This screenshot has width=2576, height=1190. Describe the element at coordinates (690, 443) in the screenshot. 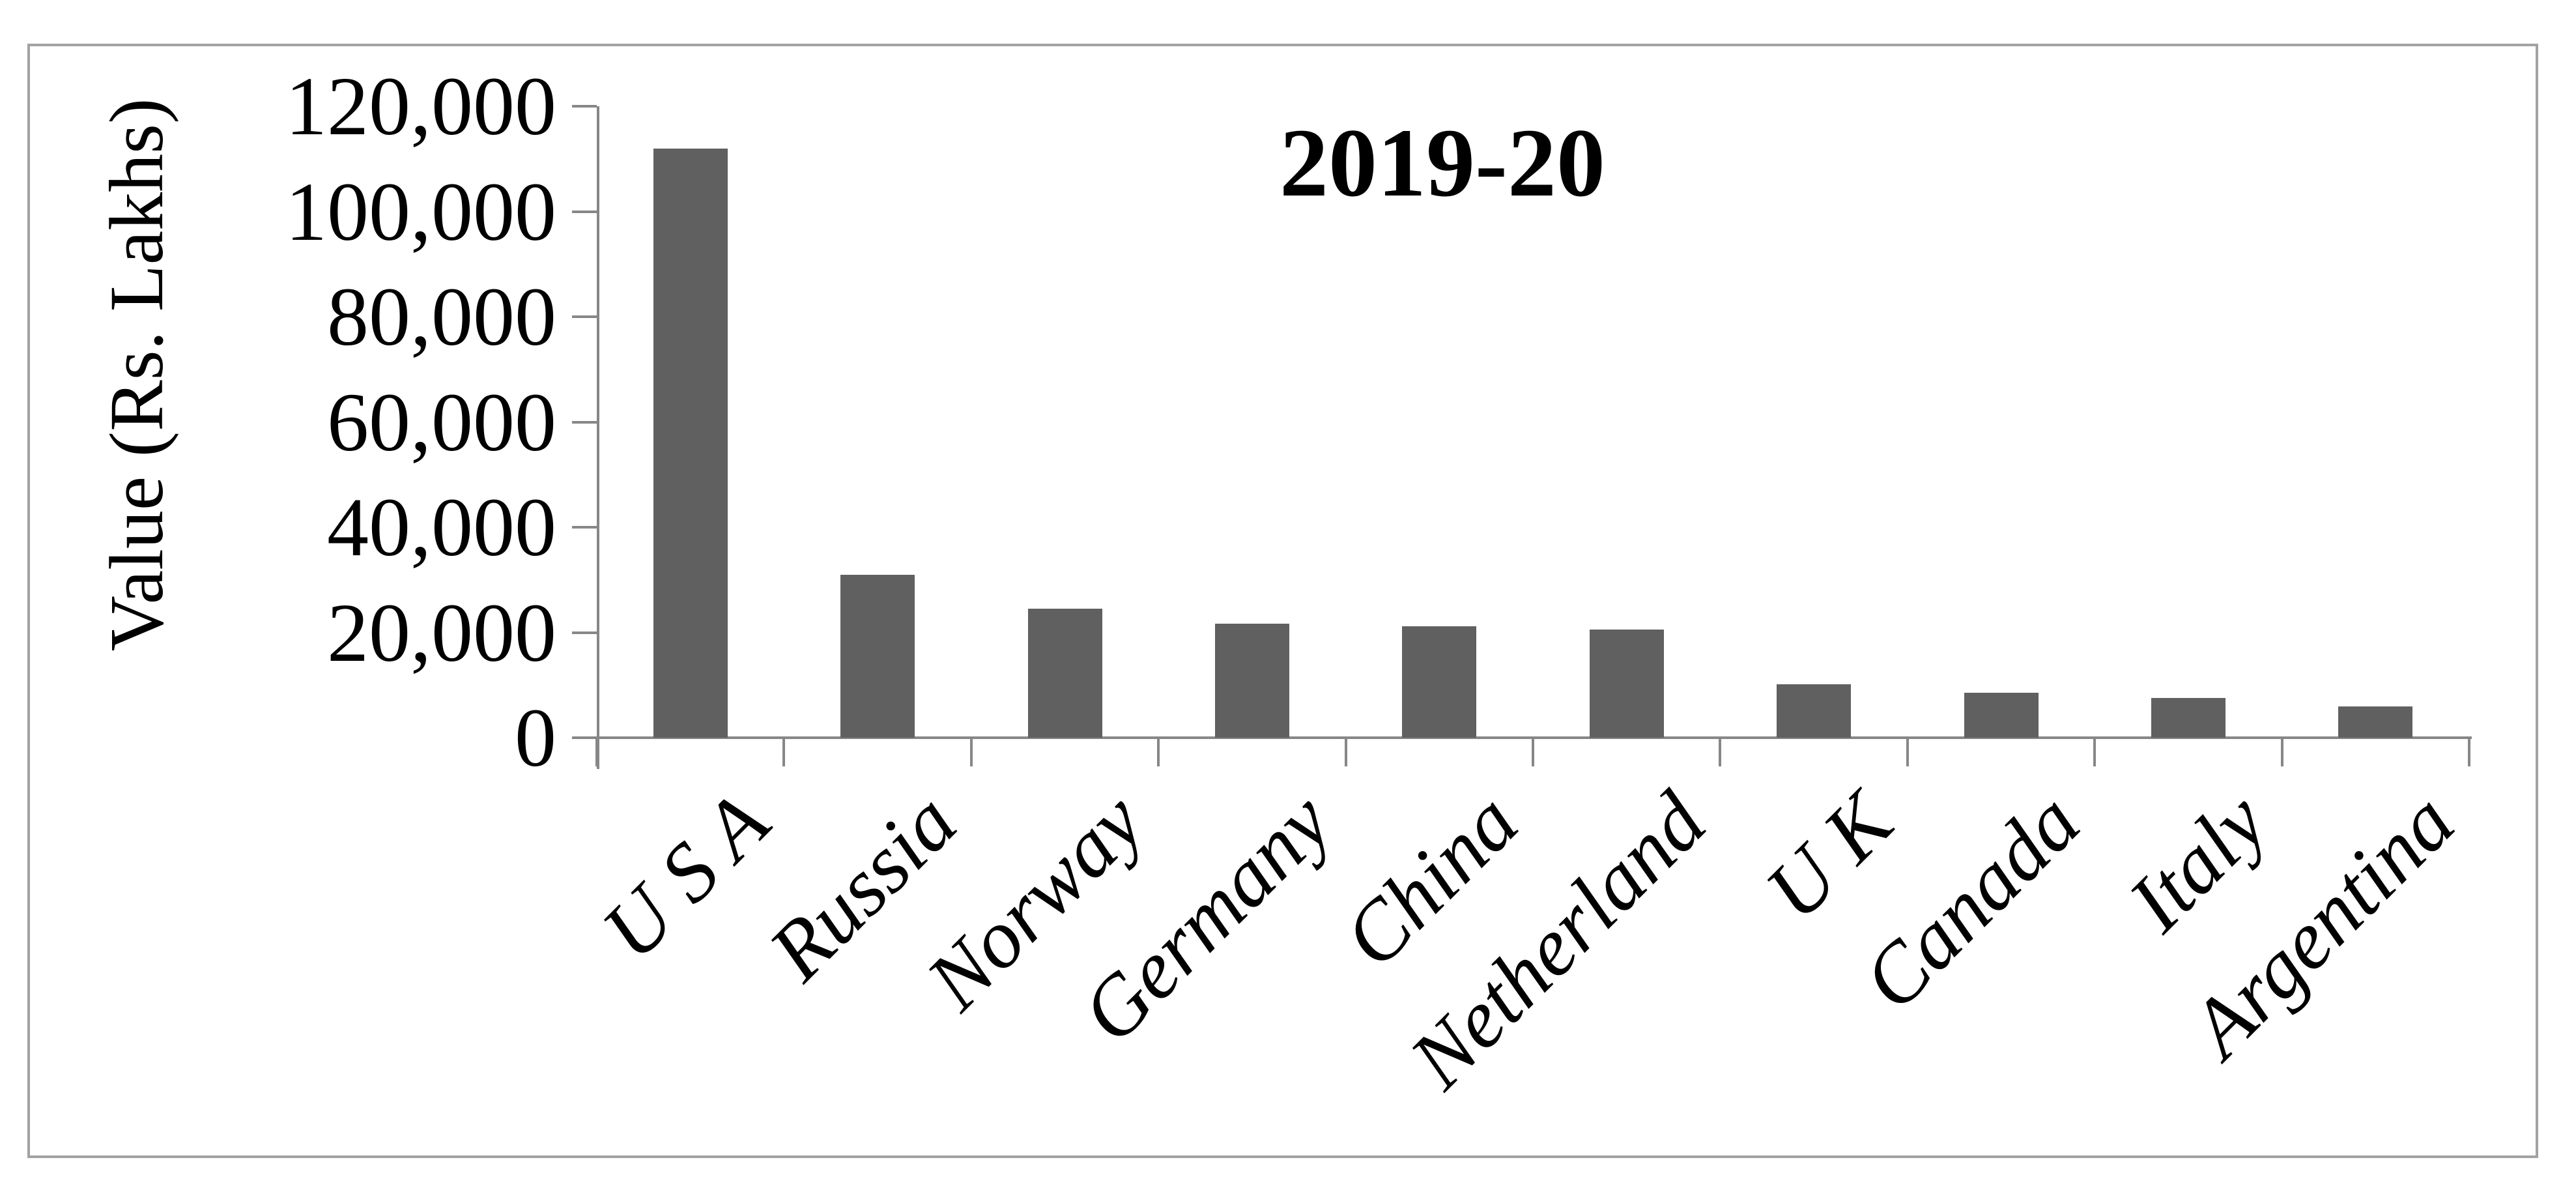

I see `bar-u-s-a` at that location.